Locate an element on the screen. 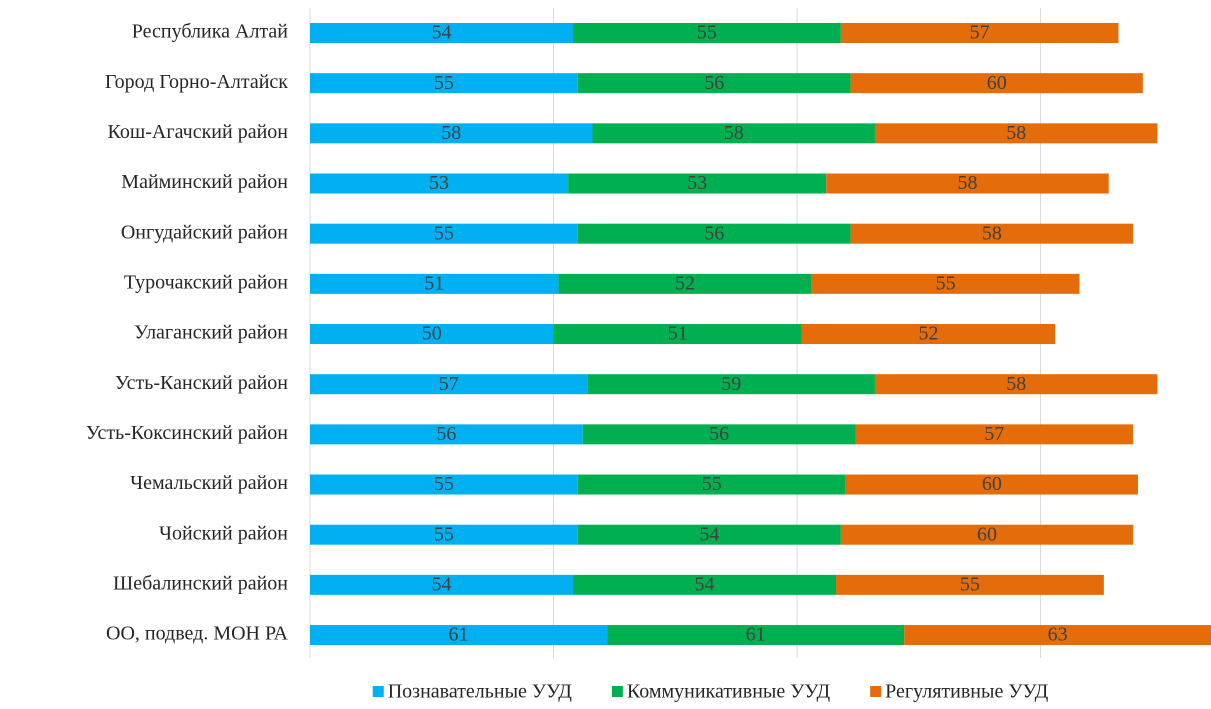 The image size is (1211, 709). data-label: 50 is located at coordinates (432, 334).